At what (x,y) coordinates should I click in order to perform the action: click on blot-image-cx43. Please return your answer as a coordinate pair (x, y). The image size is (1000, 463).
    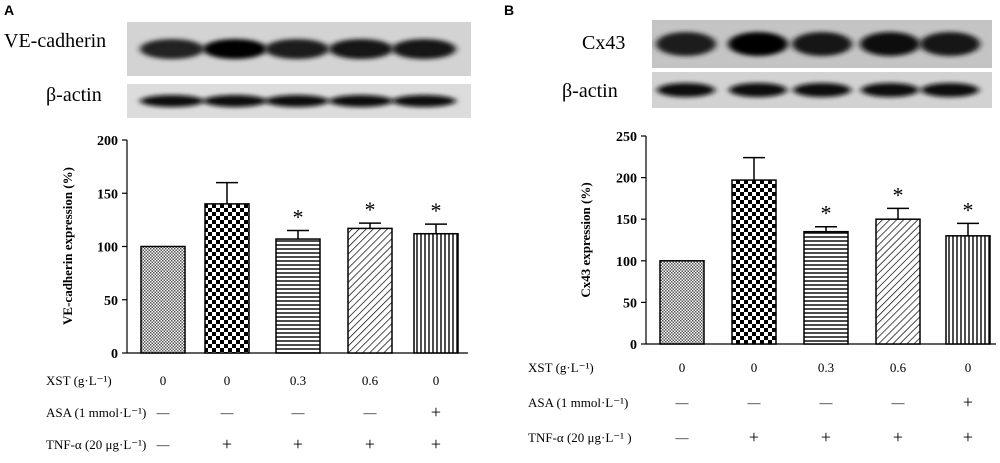
    Looking at the image, I should click on (822, 44).